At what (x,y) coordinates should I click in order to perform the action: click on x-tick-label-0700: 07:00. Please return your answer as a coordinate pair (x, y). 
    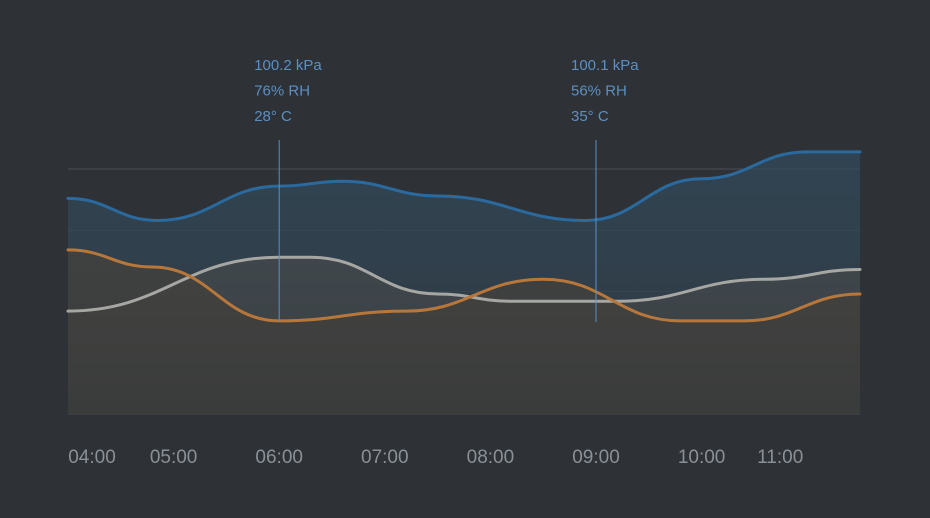
    Looking at the image, I should click on (385, 457).